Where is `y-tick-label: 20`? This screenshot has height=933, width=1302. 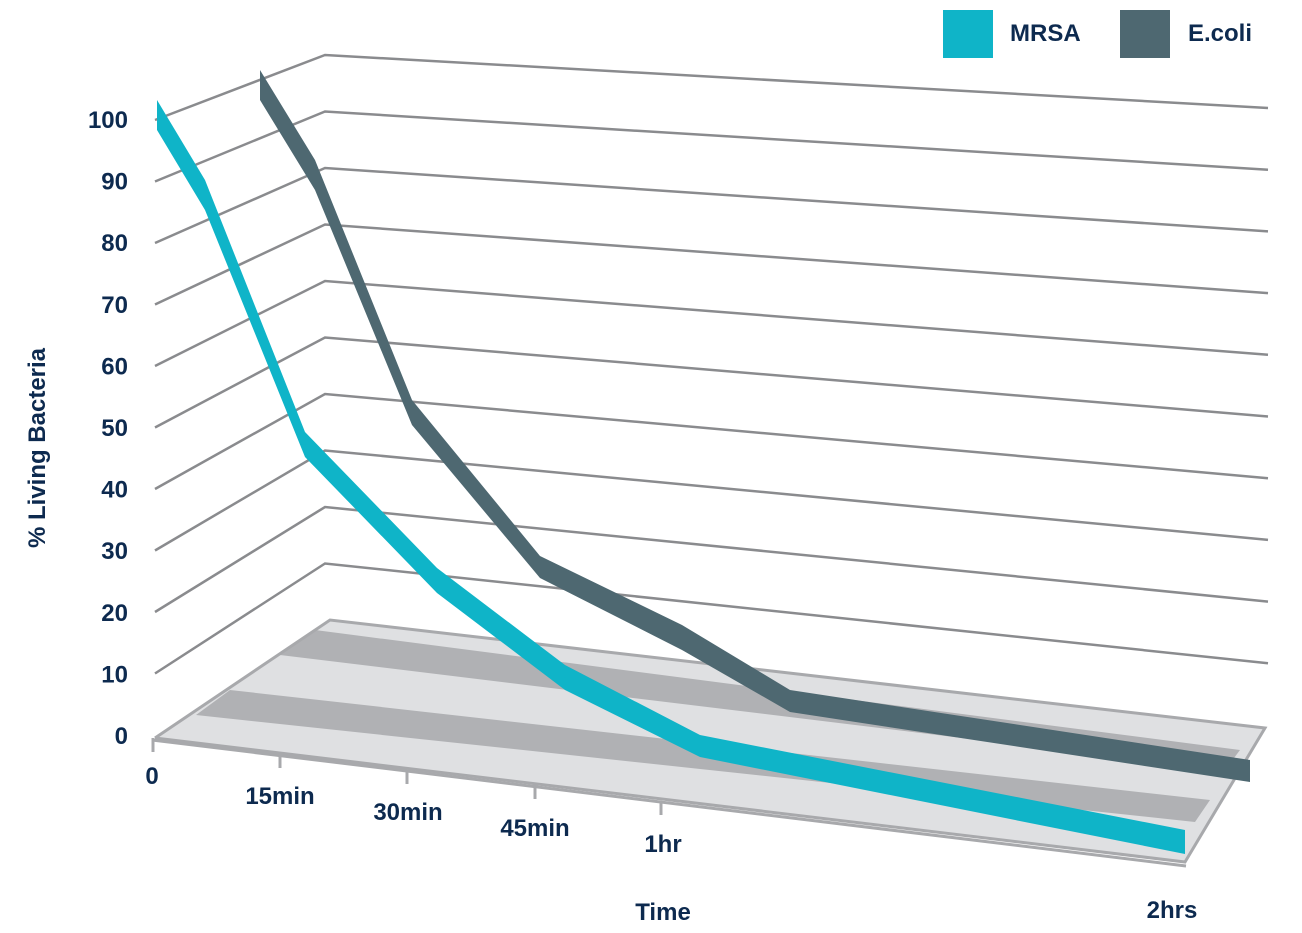
y-tick-label: 20 is located at coordinates (114, 613).